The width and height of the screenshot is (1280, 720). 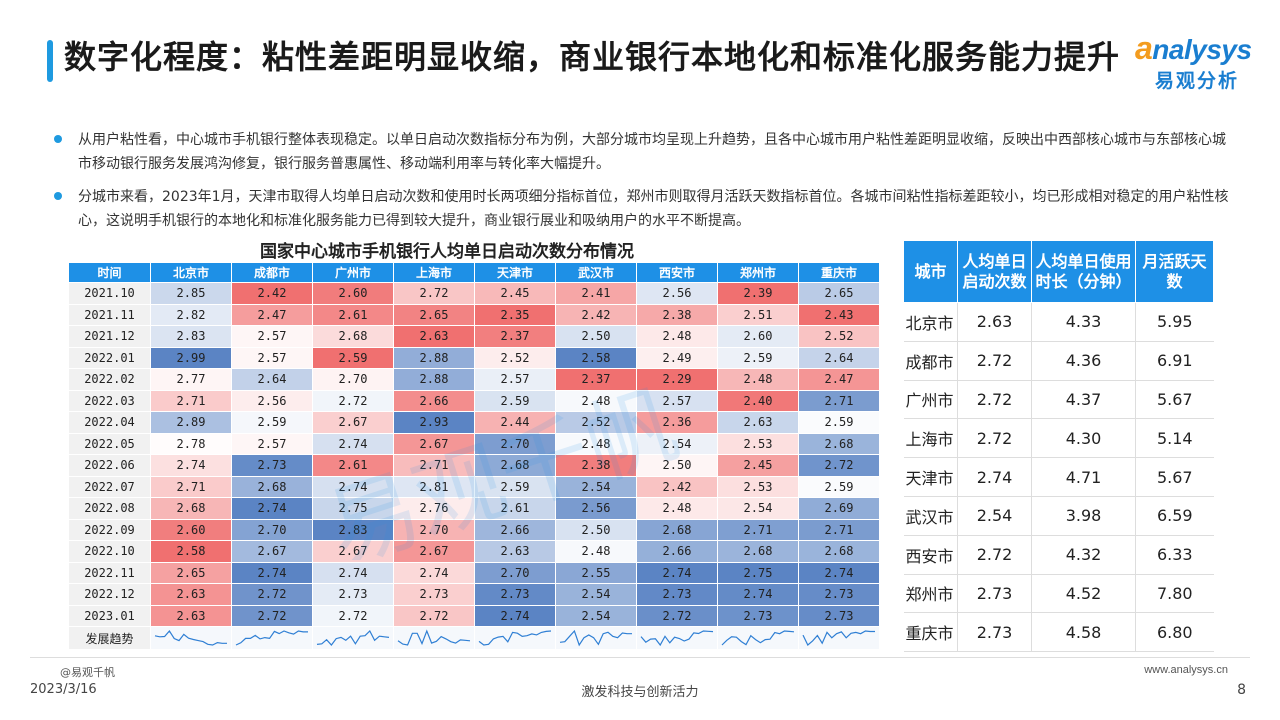 What do you see at coordinates (191, 443) in the screenshot?
I see `heatmap-value-cell: 2.78` at bounding box center [191, 443].